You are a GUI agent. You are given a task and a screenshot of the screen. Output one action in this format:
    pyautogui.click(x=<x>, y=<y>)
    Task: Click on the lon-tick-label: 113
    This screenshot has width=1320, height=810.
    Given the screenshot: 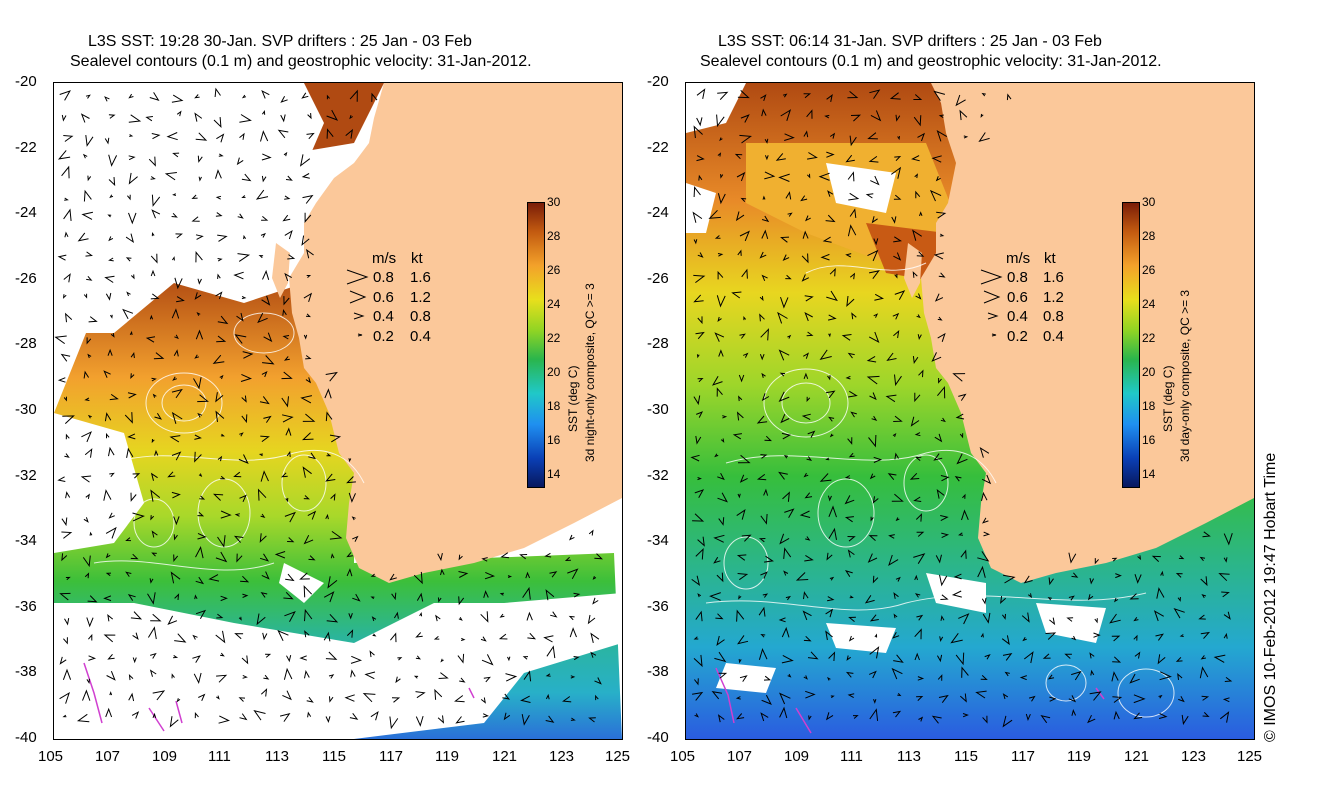 What is the action you would take?
    pyautogui.click(x=909, y=756)
    